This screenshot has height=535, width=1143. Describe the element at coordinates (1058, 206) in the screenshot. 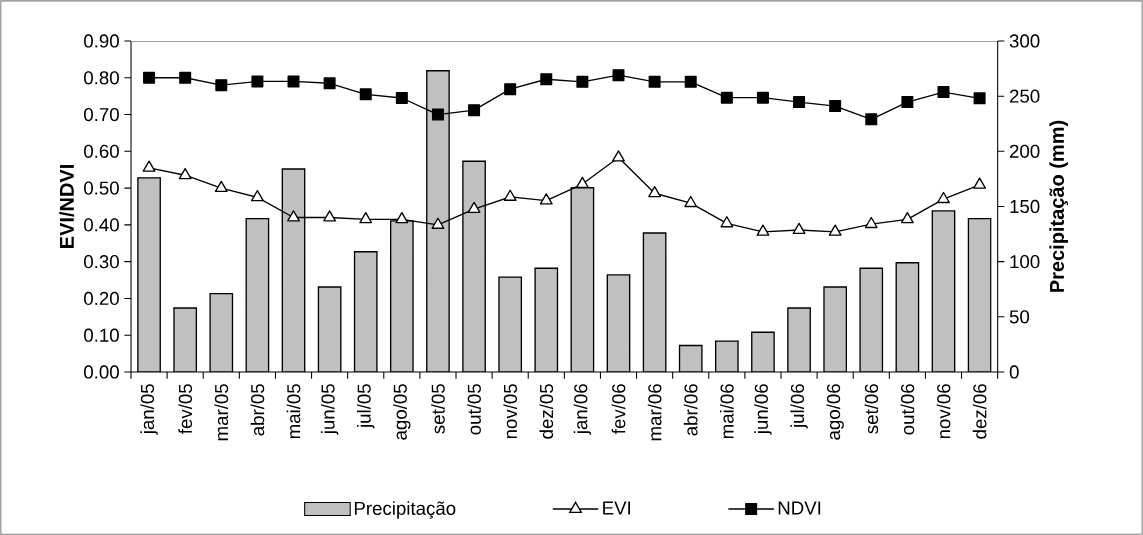

I see `y2-axis-title: Precipitação (mm)` at that location.